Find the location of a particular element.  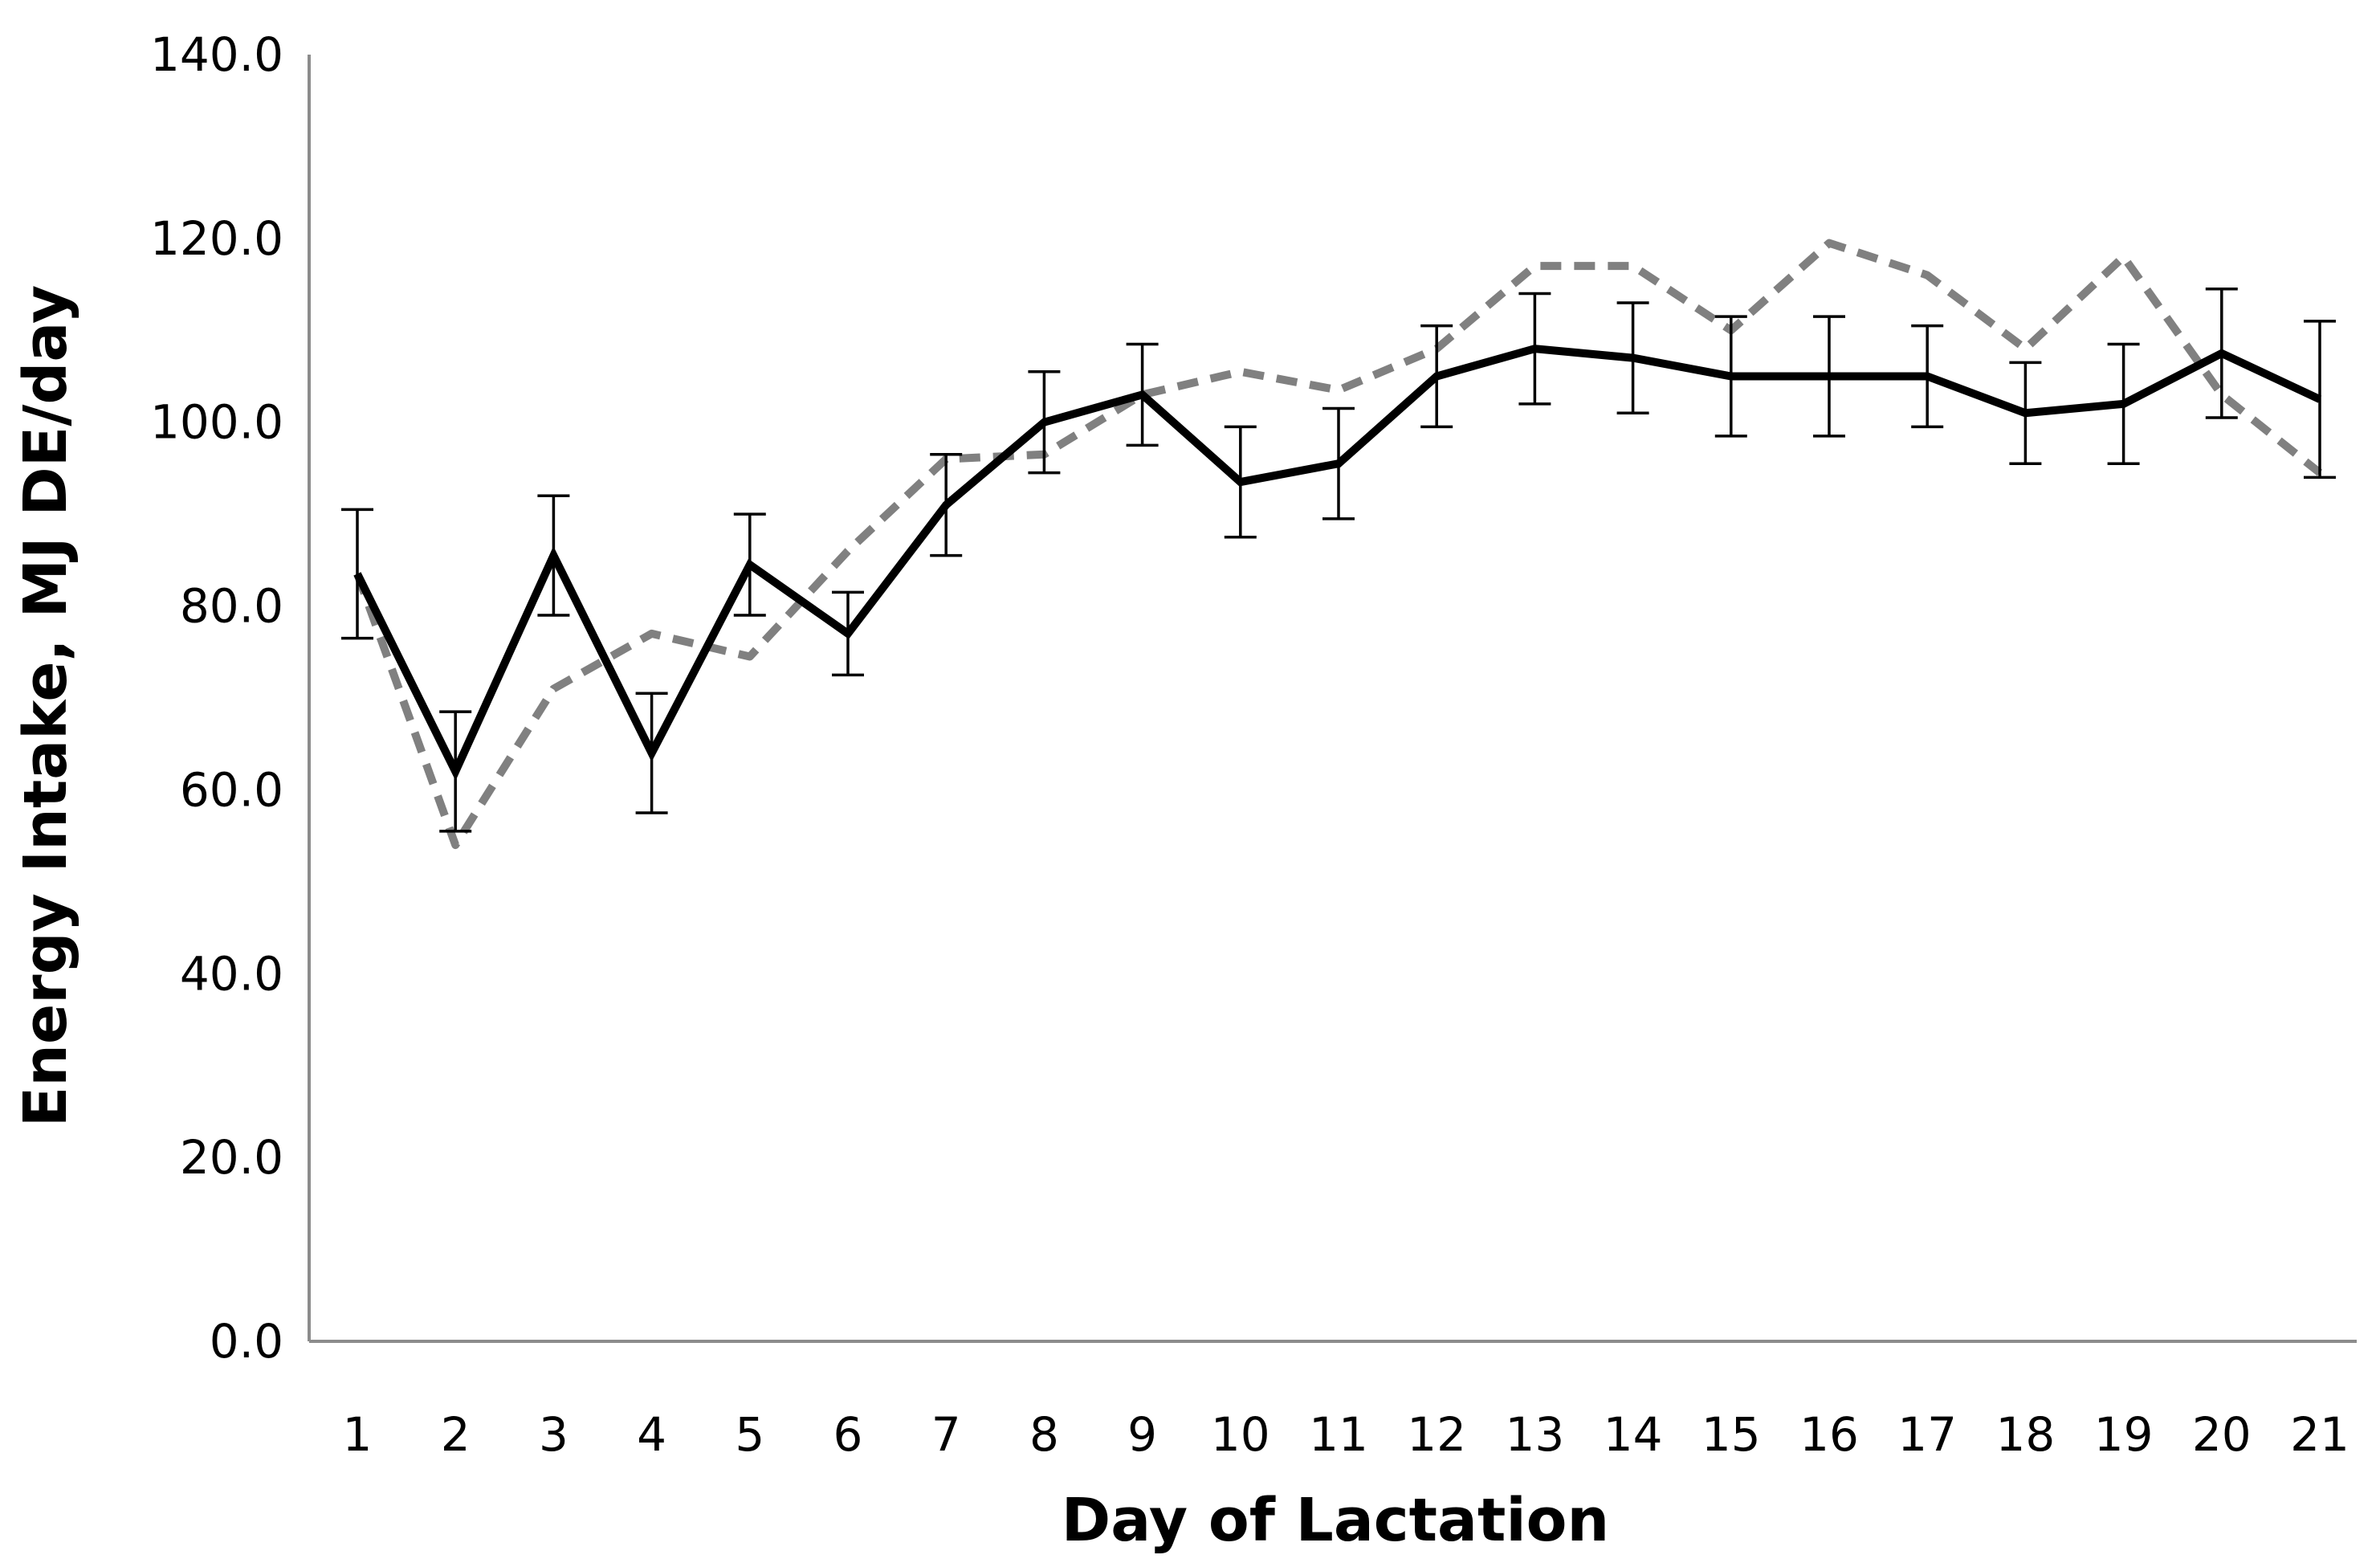

y-axis: 0.0 20.0 40.0 60.0 80.0 100.0 120.0 140.0 is located at coordinates (230, 698).